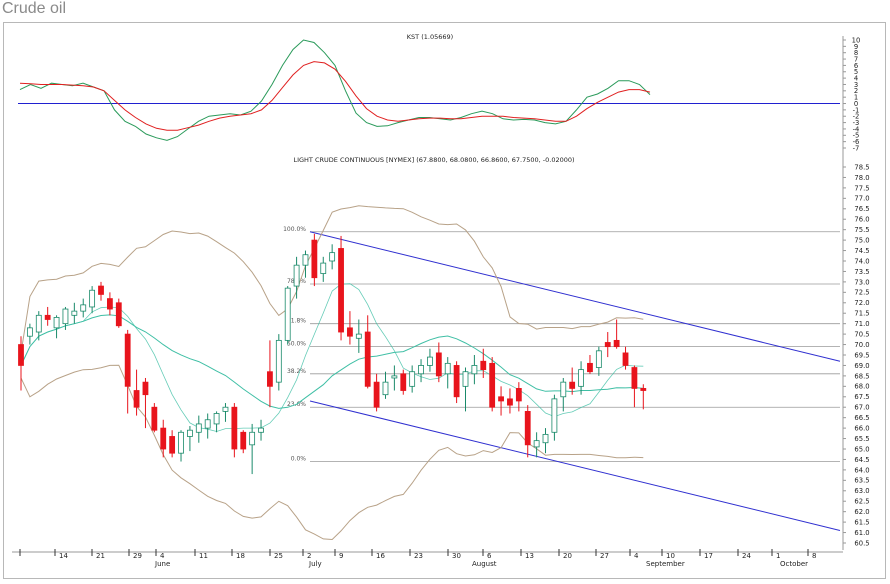 Image resolution: width=890 pixels, height=584 pixels. I want to click on channel-lower-line, so click(575, 465).